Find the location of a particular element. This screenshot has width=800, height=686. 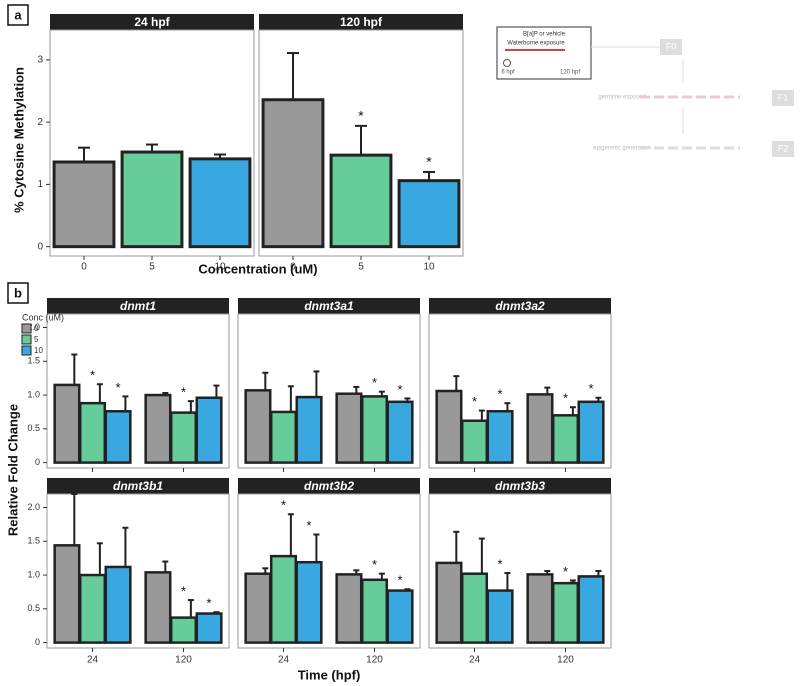

schematic-text: F2 is located at coordinates (783, 148).